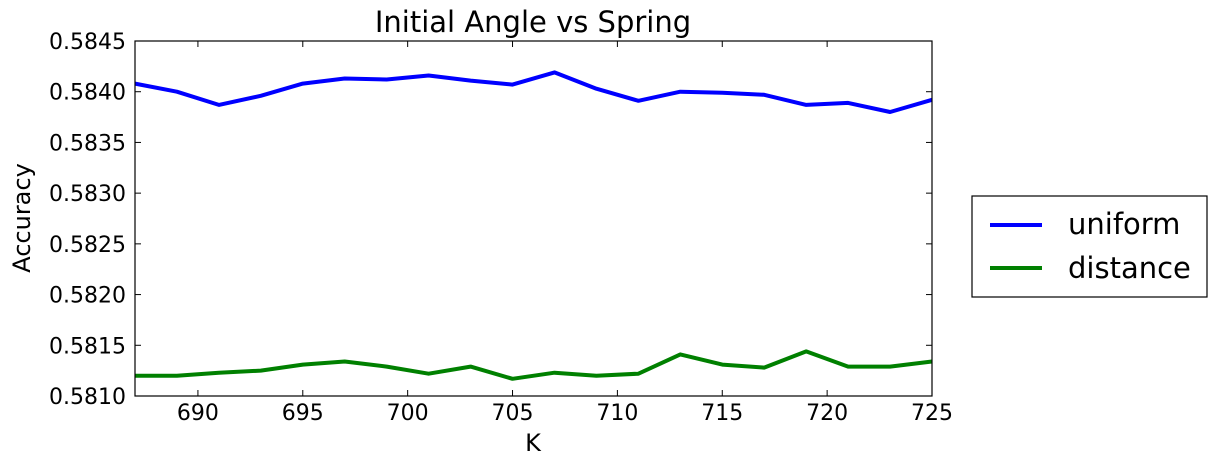  Describe the element at coordinates (87, 397) in the screenshot. I see `y-tick-label: 0.5810` at that location.